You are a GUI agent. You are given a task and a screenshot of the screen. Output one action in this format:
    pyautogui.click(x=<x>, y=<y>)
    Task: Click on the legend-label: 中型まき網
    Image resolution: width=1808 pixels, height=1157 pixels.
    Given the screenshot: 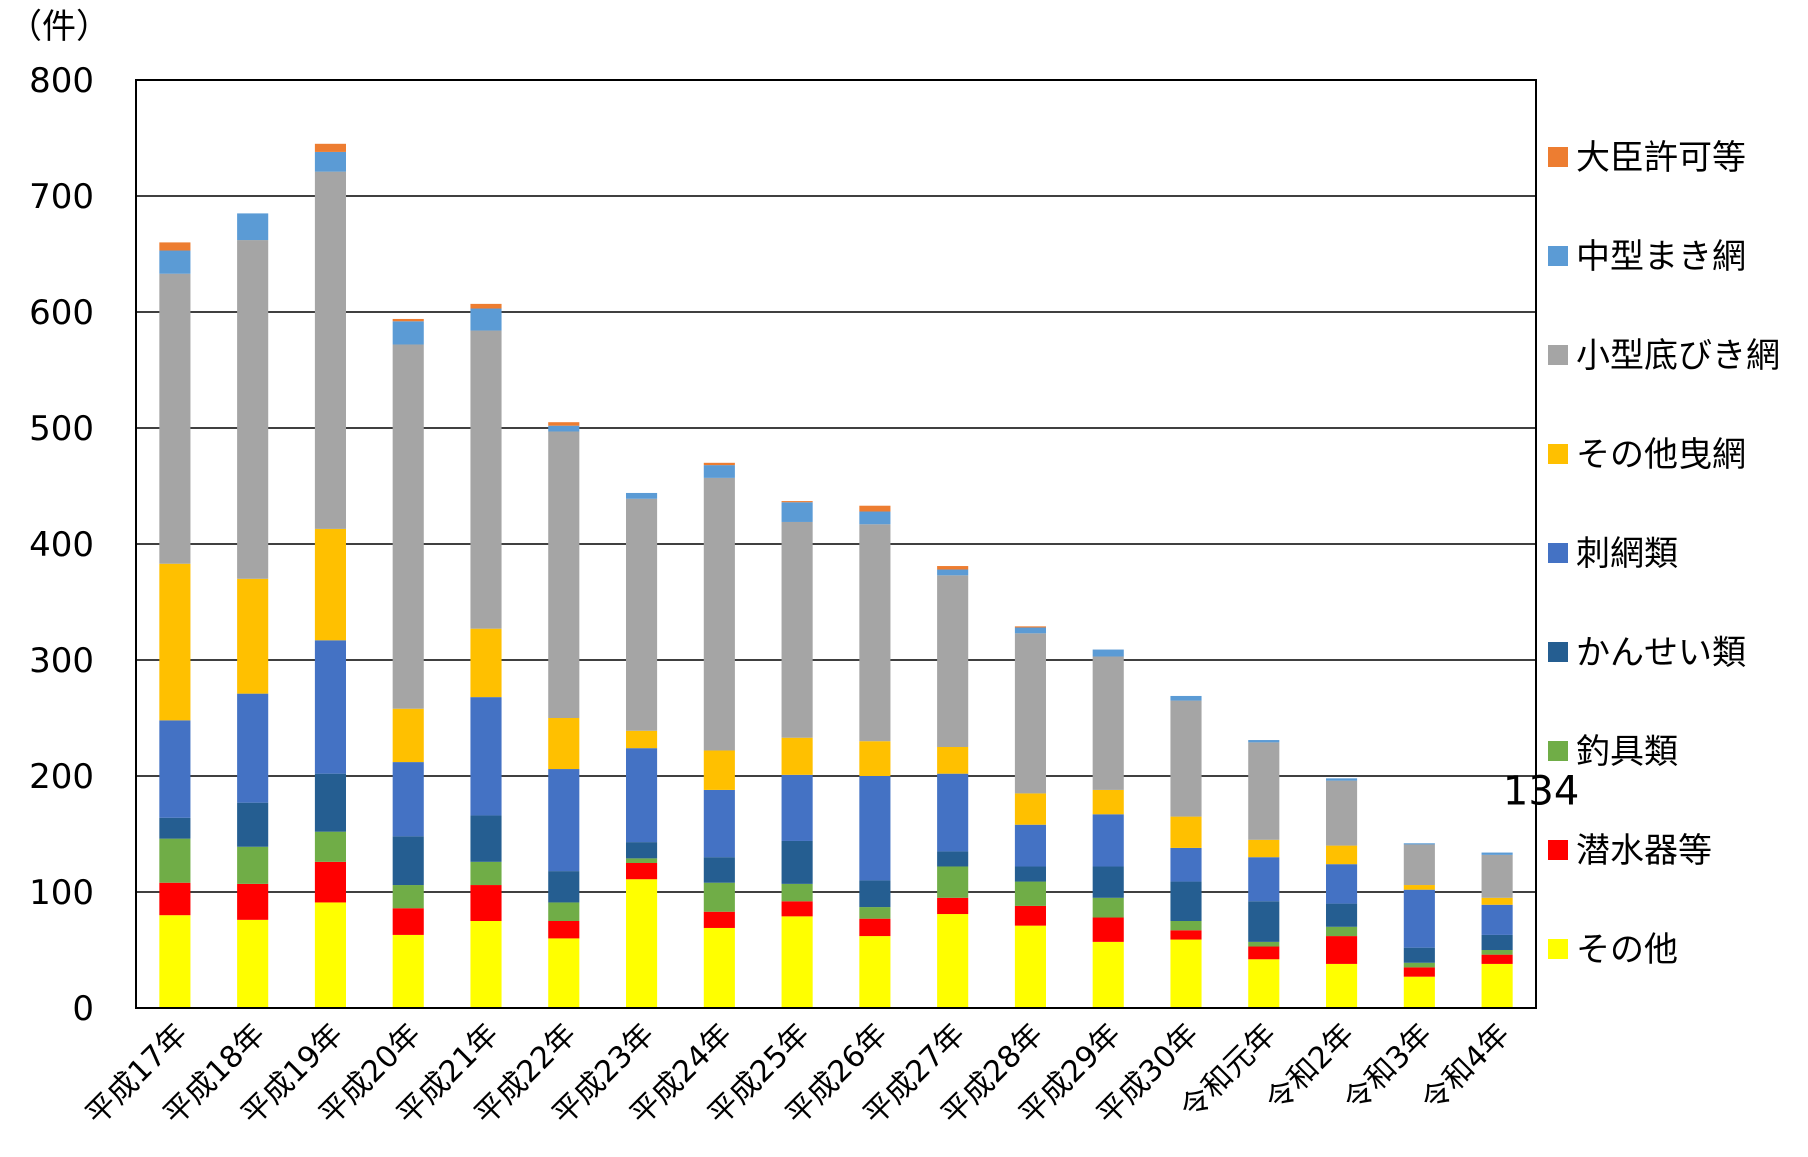 What is the action you would take?
    pyautogui.click(x=1661, y=257)
    